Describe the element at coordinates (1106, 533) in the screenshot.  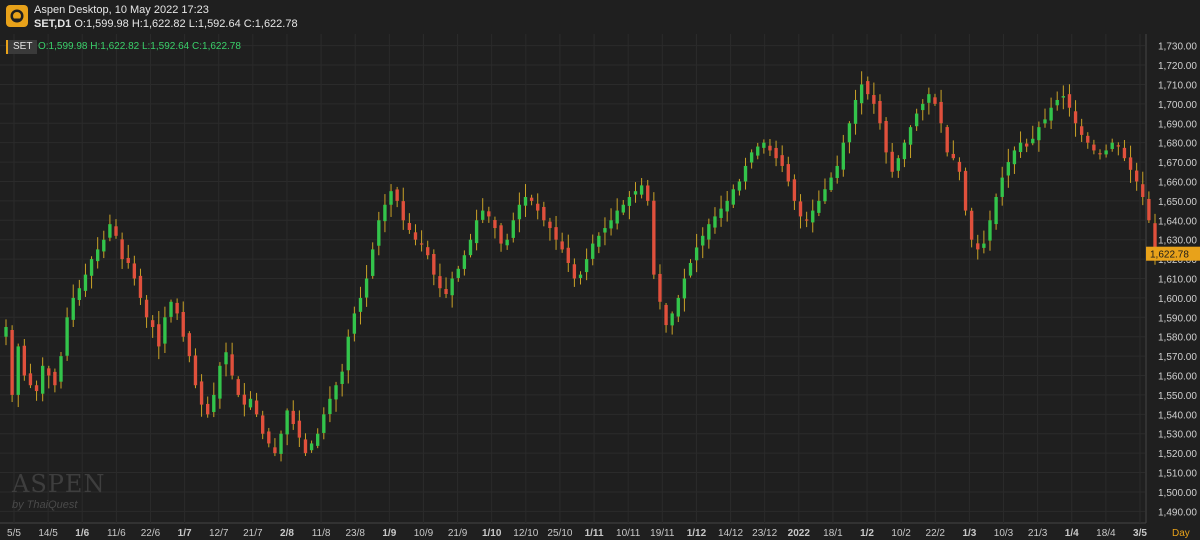
I see `x-tick-label: 18/4` at that location.